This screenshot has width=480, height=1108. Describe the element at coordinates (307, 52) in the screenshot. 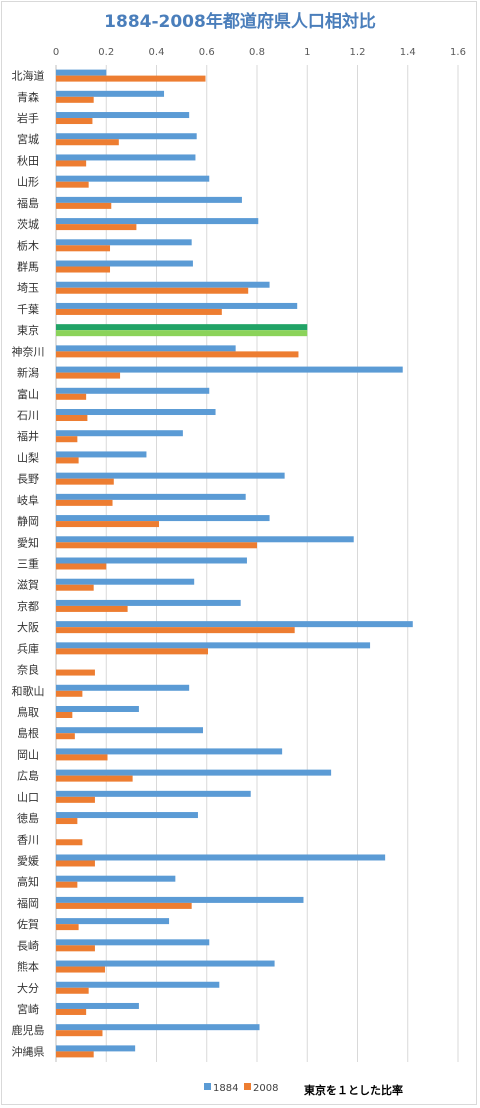

I see `x-tick-label: 1` at that location.